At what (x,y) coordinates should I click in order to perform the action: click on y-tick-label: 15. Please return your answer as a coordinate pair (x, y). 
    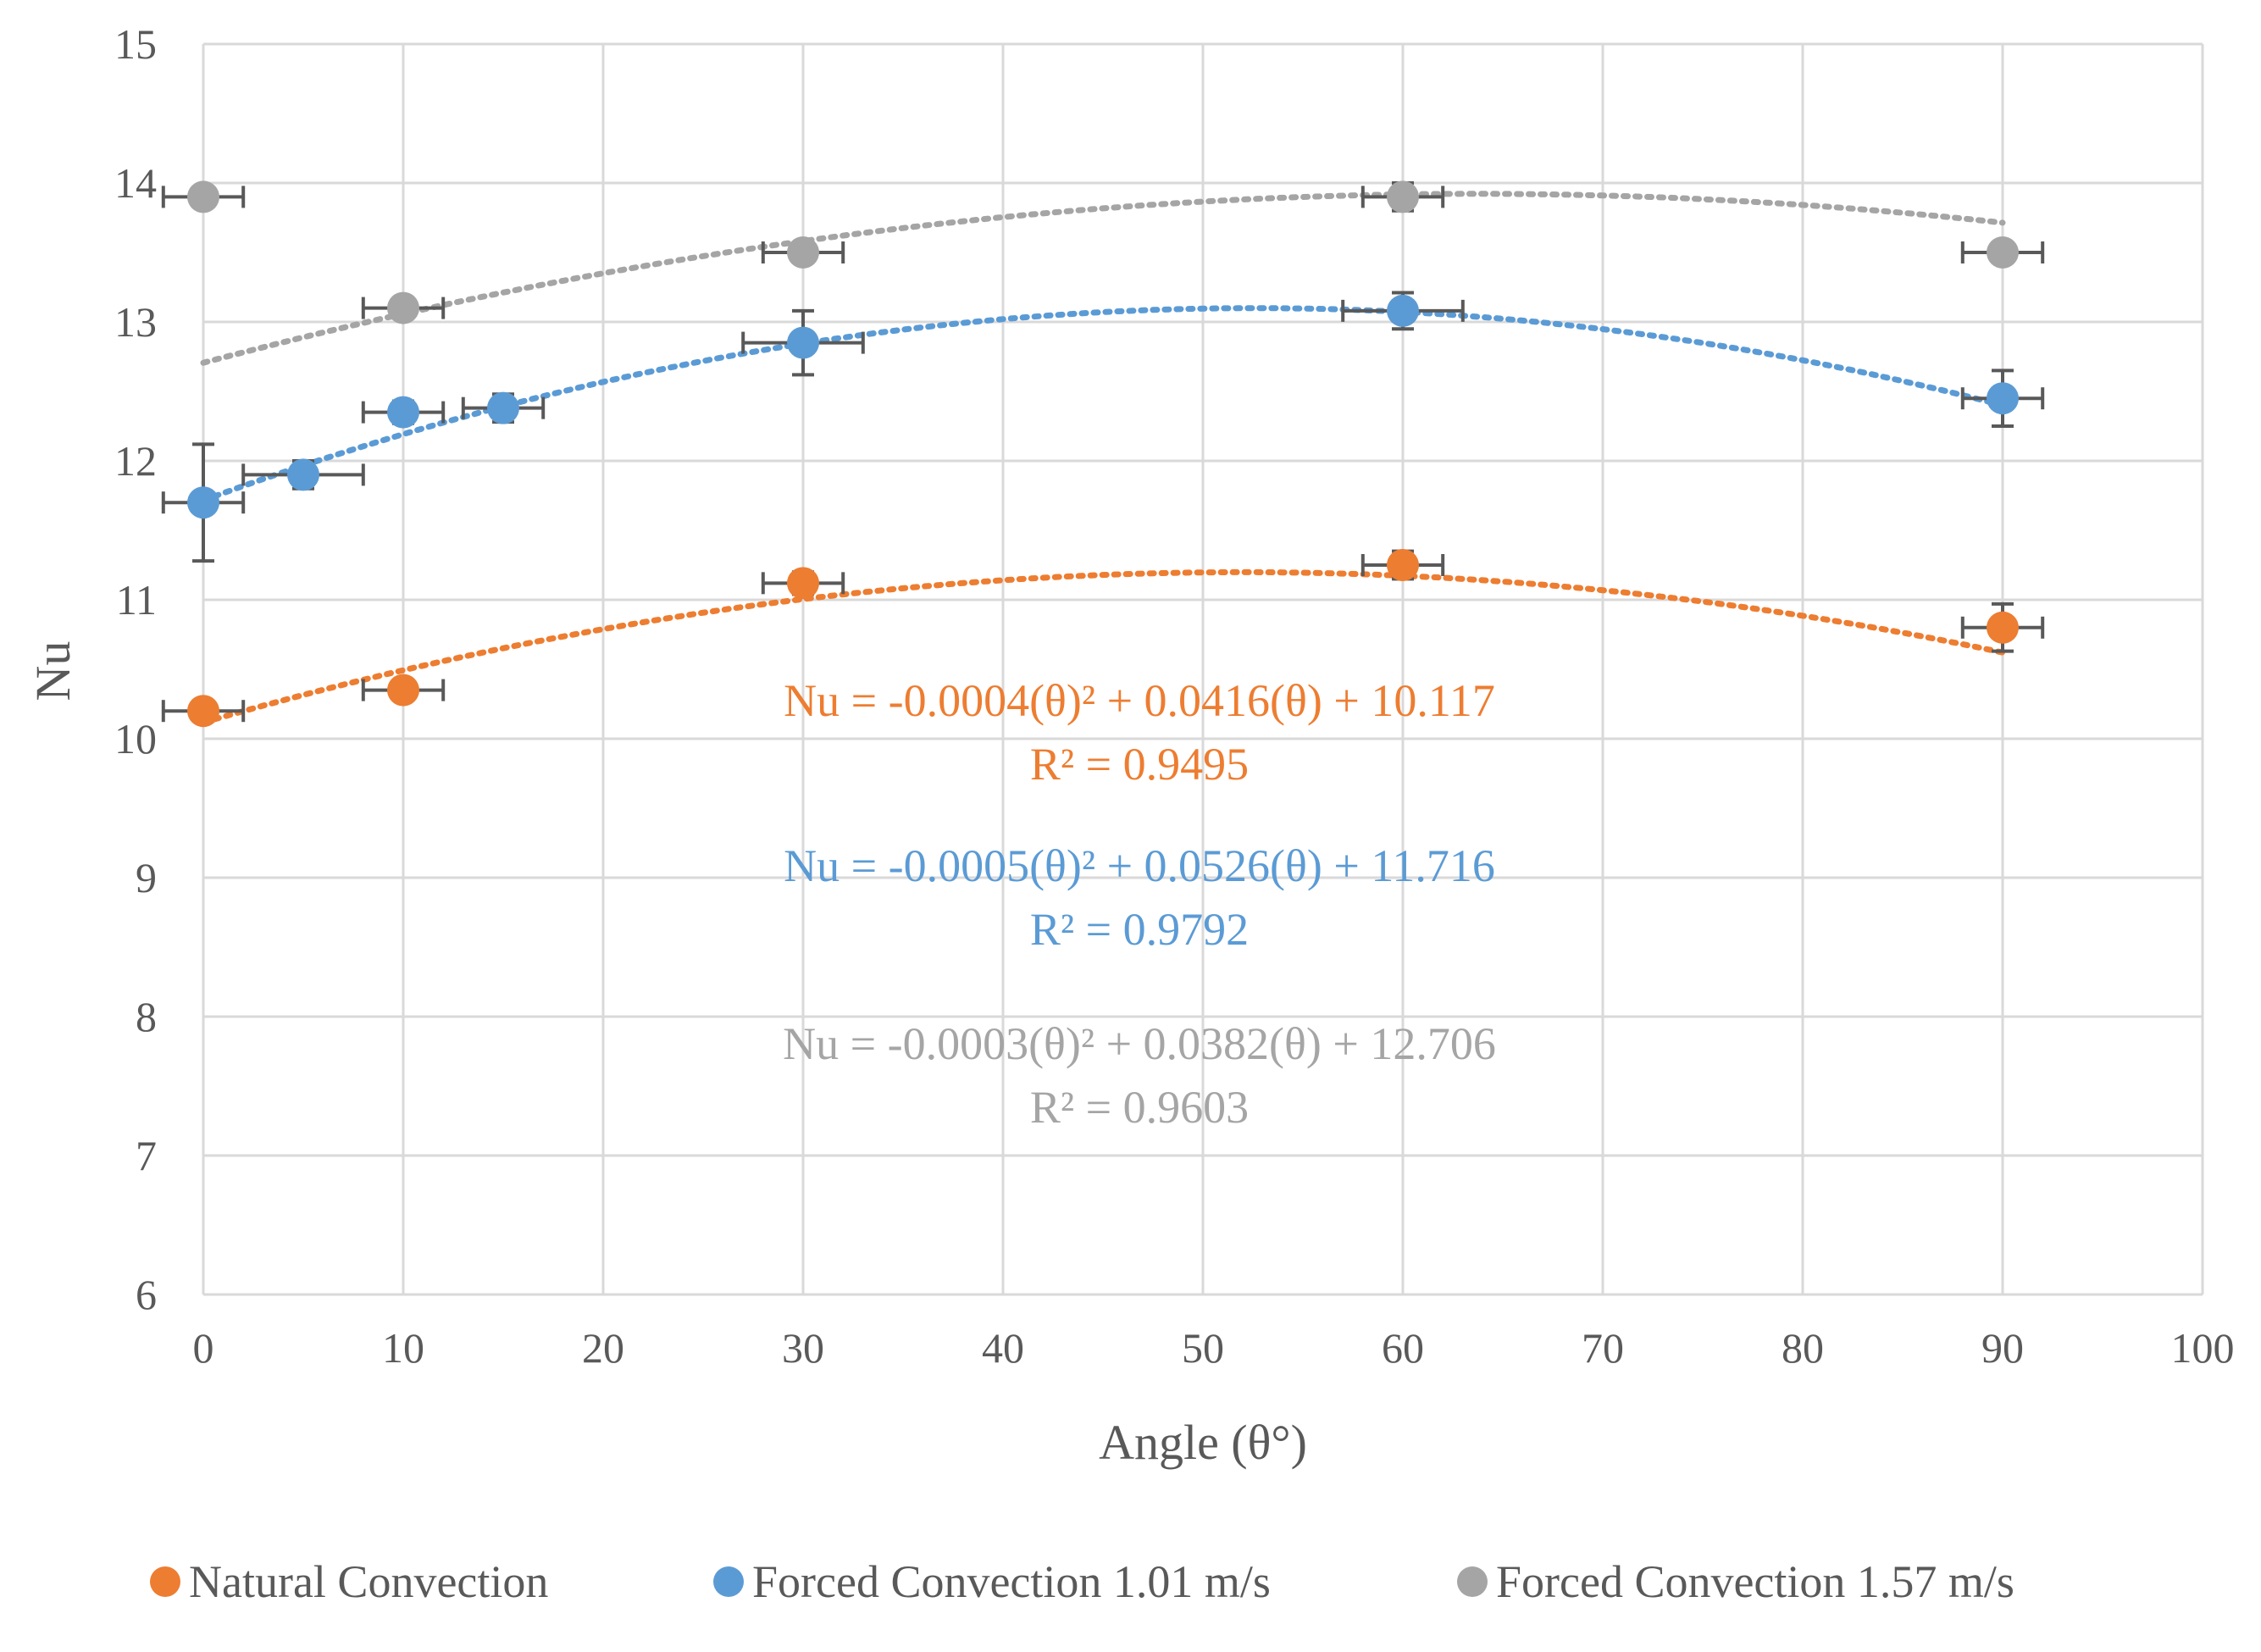
    Looking at the image, I should click on (135, 44).